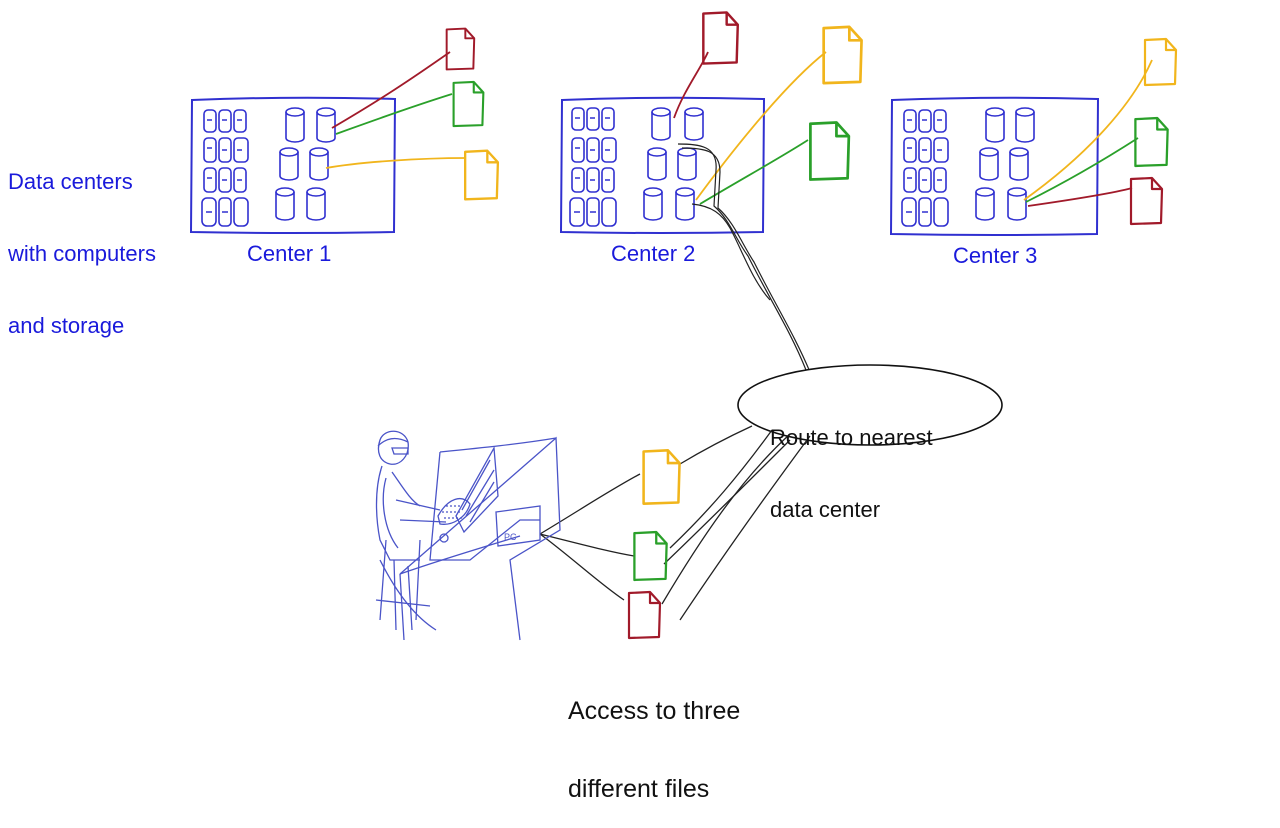 The width and height of the screenshot is (1280, 828). What do you see at coordinates (510, 537) in the screenshot?
I see `desk-mark: PC` at bounding box center [510, 537].